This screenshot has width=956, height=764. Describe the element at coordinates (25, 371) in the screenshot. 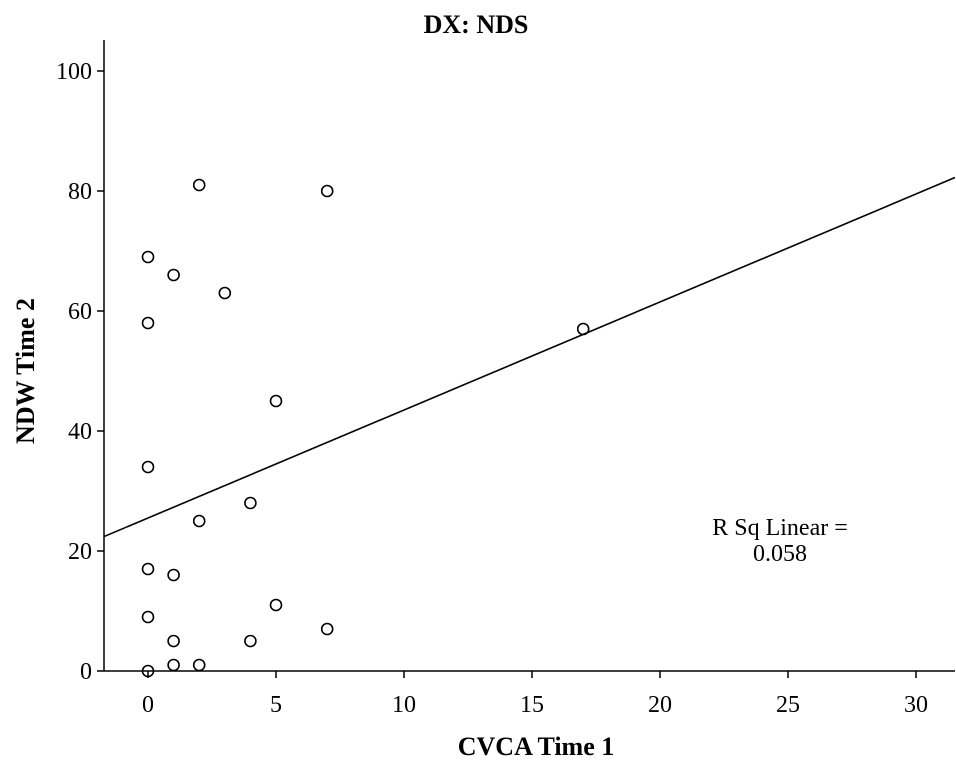

I see `y-axis-label: NDW Time 2` at that location.